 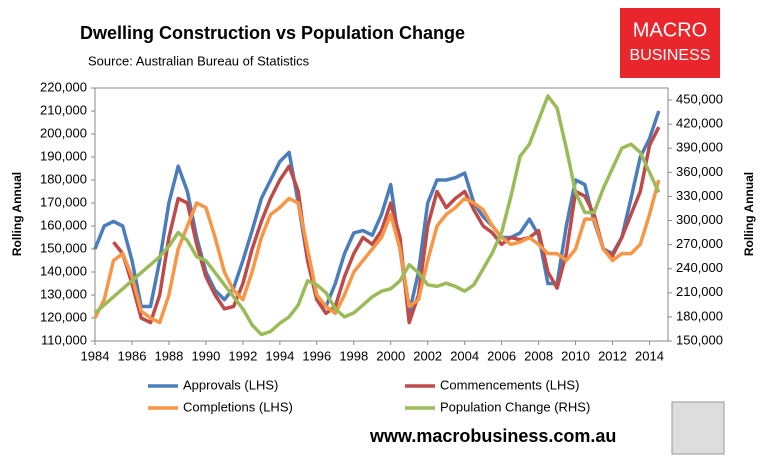 I want to click on brand-line: MACRO, so click(x=670, y=30).